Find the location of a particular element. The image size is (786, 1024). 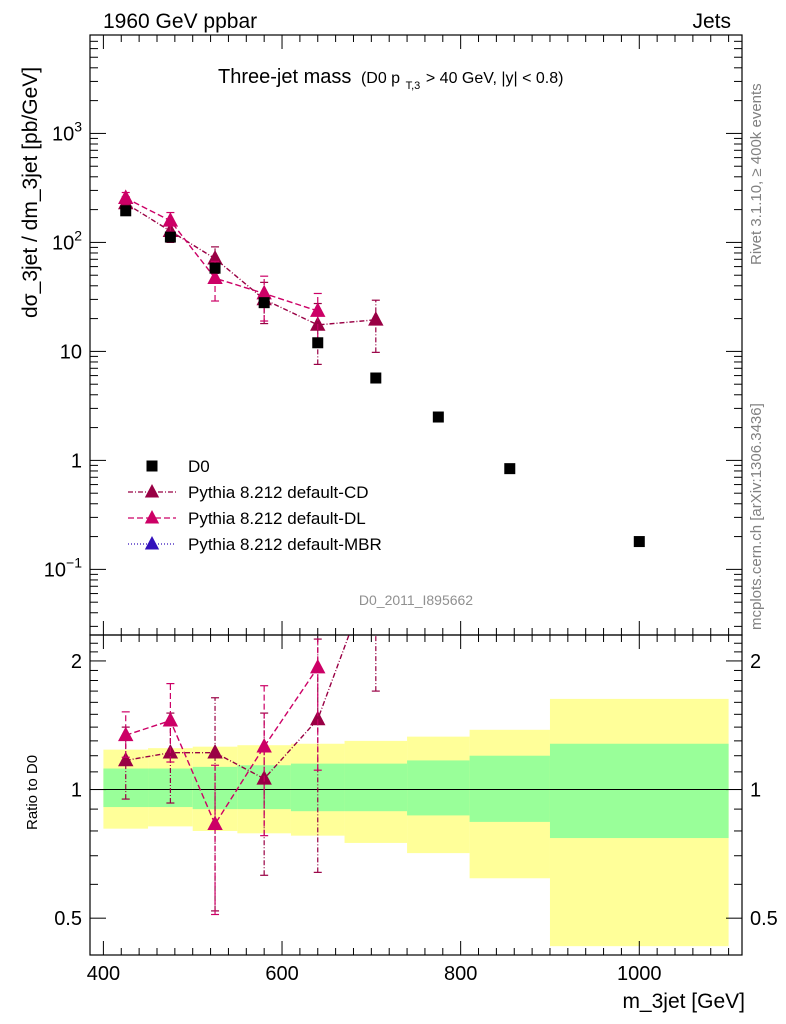

y-tick-label: 10² is located at coordinates (67, 240).